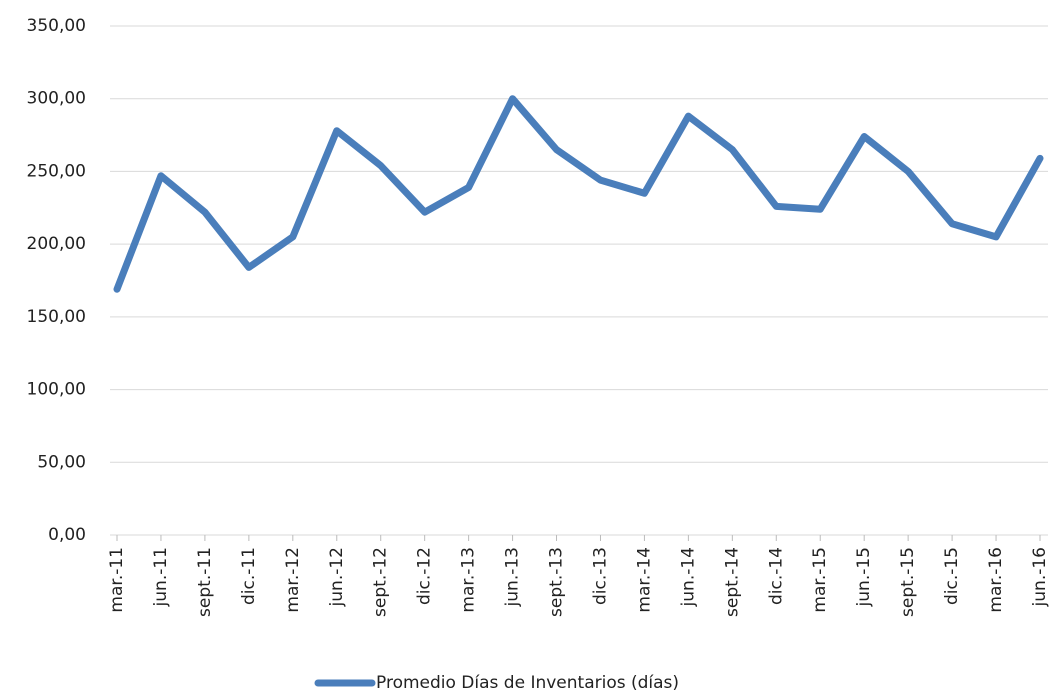 Image resolution: width=1053 pixels, height=694 pixels. What do you see at coordinates (56, 390) in the screenshot?
I see `y-tick-label: 100,00` at bounding box center [56, 390].